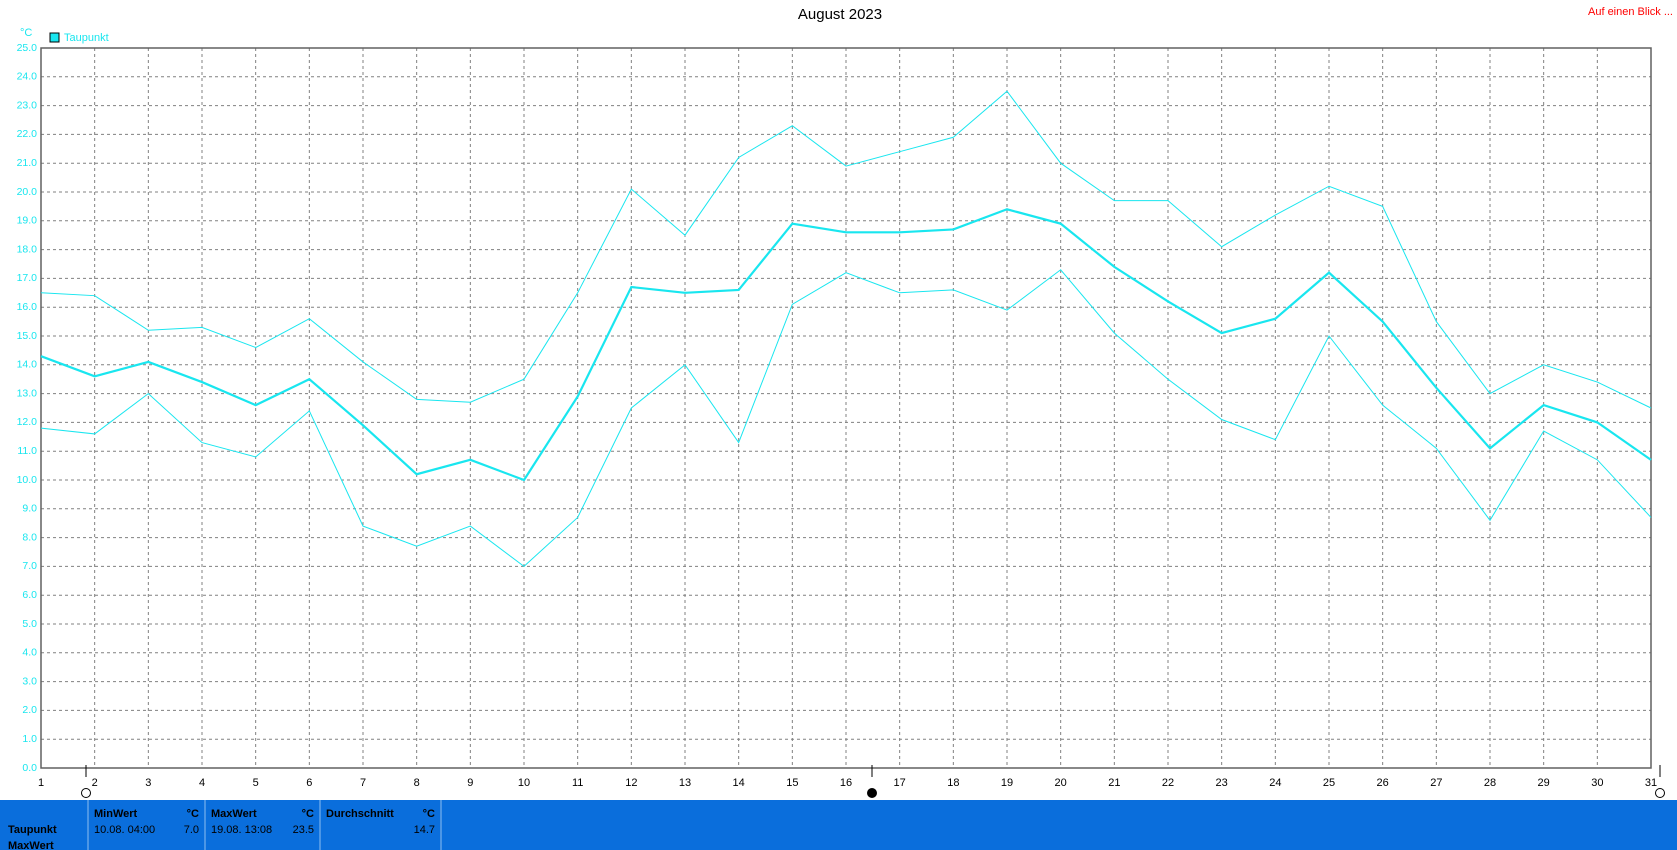  I want to click on cell-value: 7.0, so click(191, 830).